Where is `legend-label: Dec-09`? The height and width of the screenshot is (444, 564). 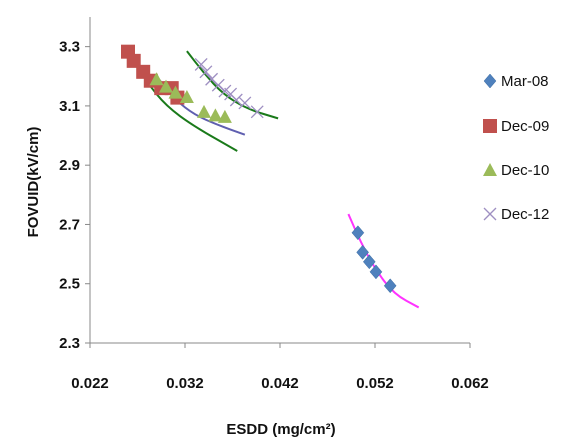 legend-label: Dec-09 is located at coordinates (525, 126).